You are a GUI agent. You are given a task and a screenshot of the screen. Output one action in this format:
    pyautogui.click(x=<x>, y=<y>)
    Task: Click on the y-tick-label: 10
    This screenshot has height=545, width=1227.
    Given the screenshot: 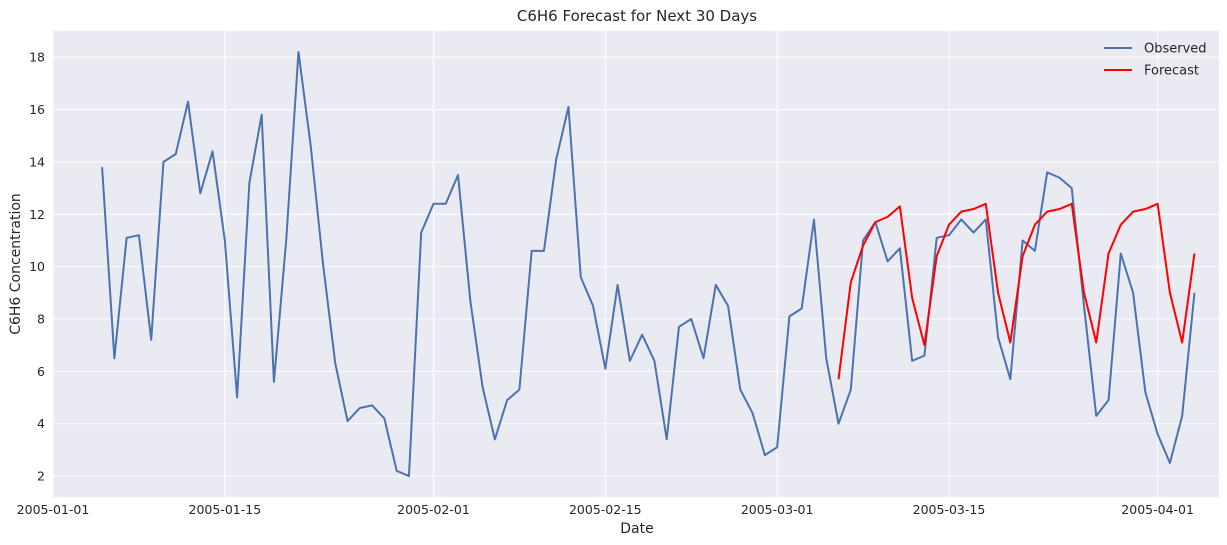 What is the action you would take?
    pyautogui.click(x=37, y=266)
    